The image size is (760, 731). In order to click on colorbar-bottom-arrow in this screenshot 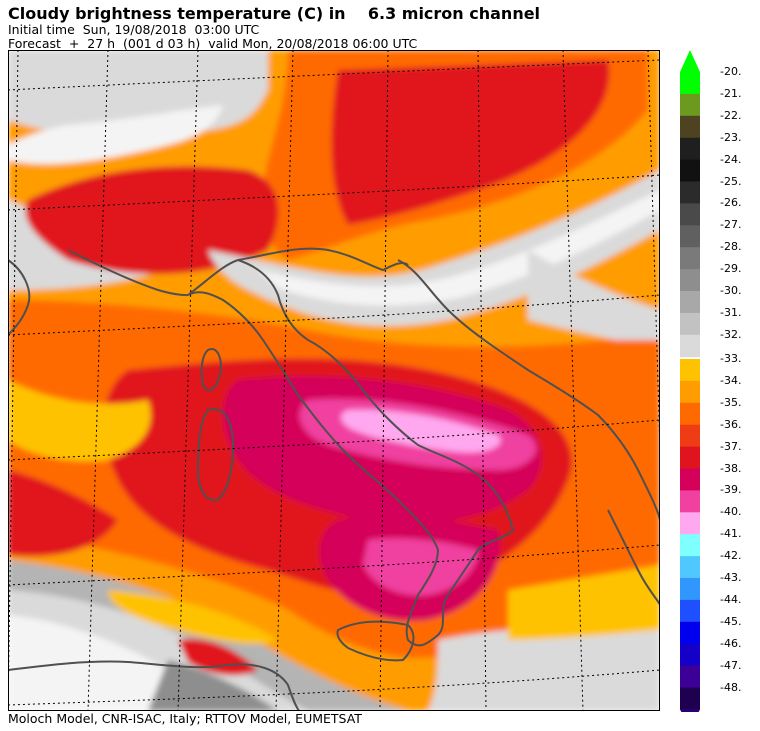, I will do `click(690, 710)`.